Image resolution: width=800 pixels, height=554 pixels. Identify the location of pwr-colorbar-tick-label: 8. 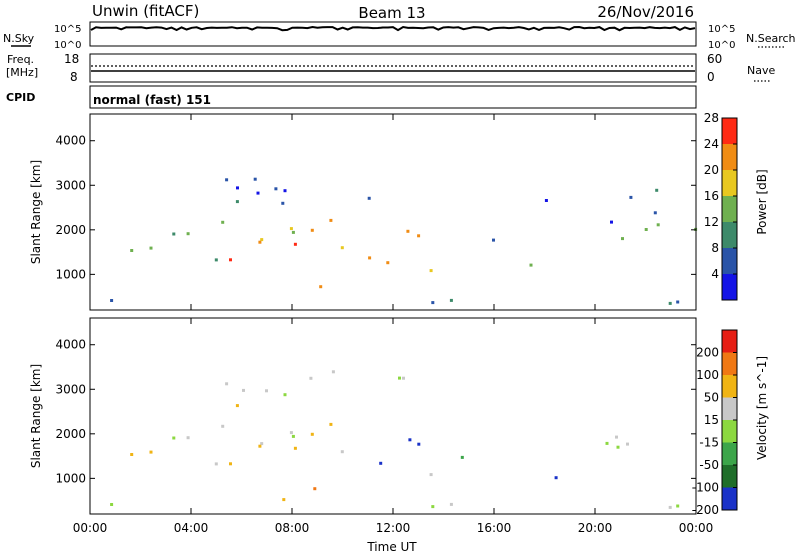
(715, 248).